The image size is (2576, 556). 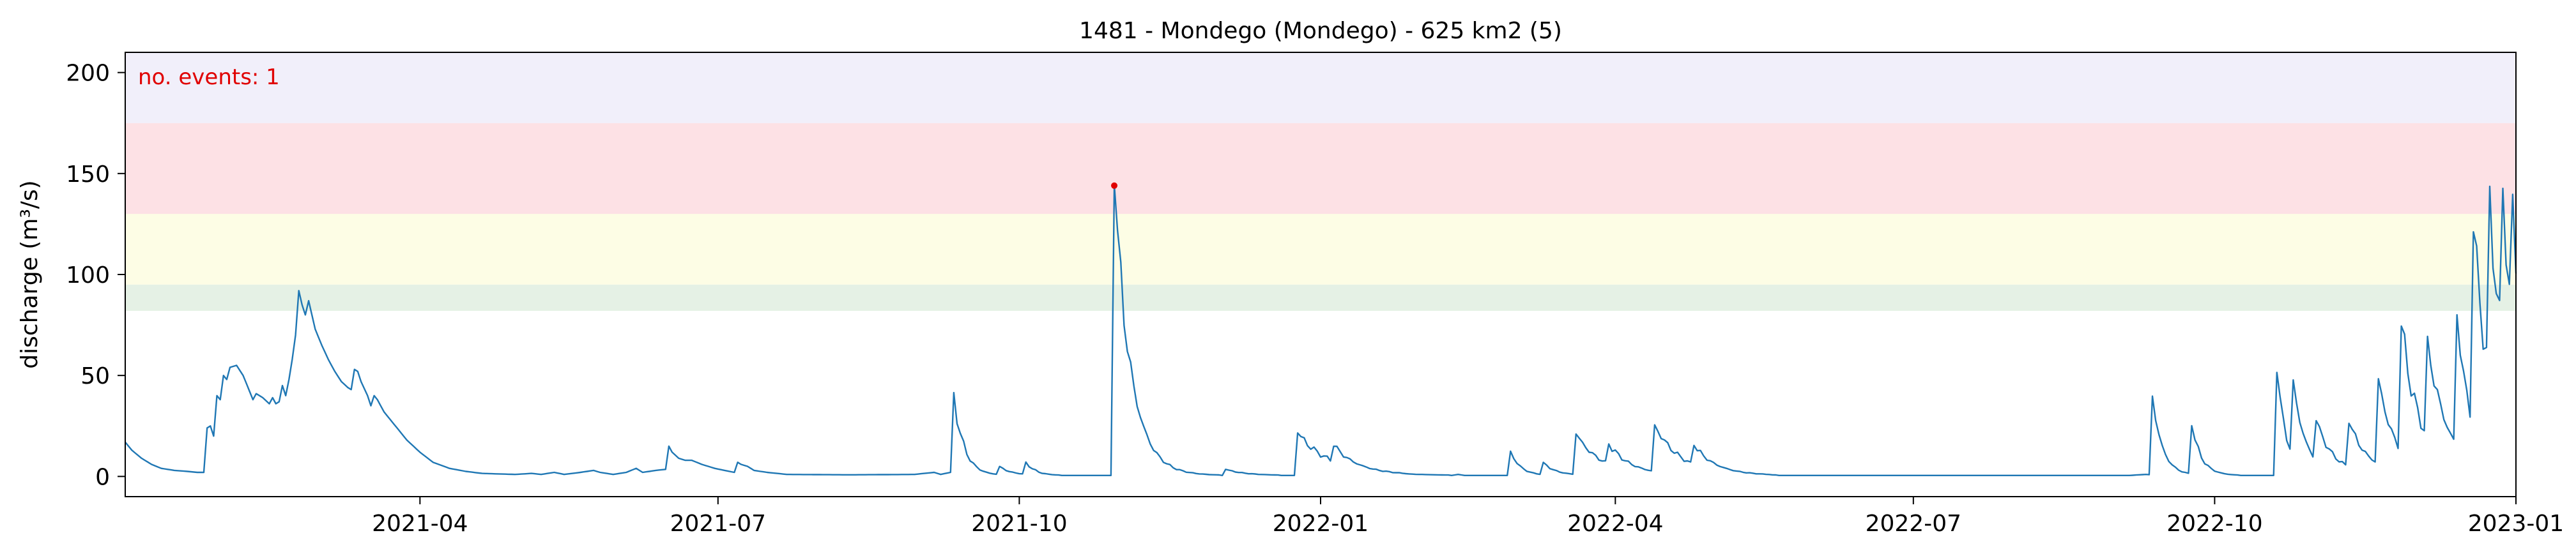 I want to click on x-tick-label: 2022-07, so click(x=1913, y=524).